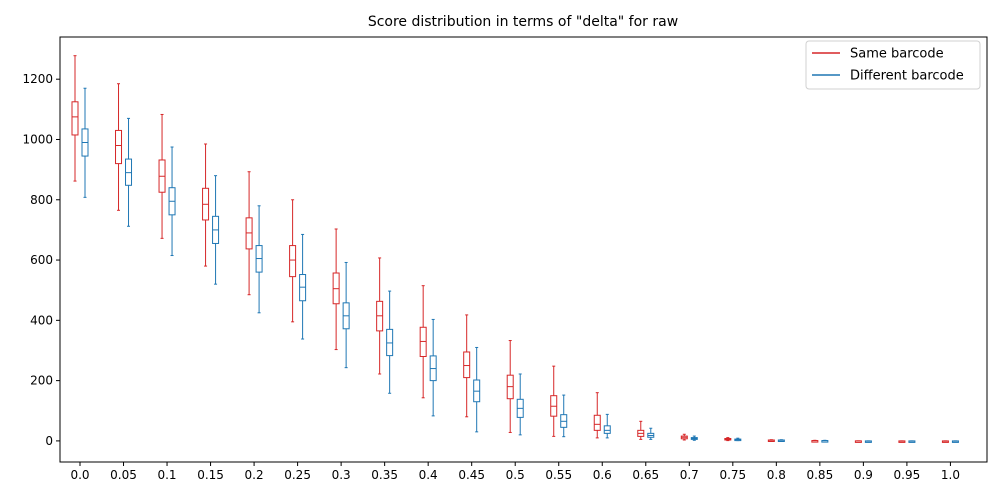  What do you see at coordinates (645, 475) in the screenshot?
I see `x-tick-label: 0.65` at bounding box center [645, 475].